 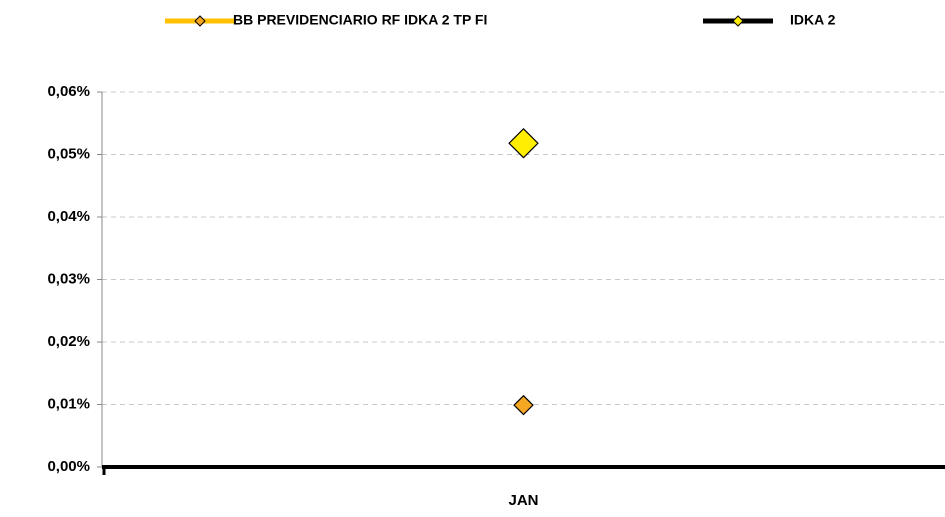 I want to click on x-tick-label: JAN, so click(x=523, y=500).